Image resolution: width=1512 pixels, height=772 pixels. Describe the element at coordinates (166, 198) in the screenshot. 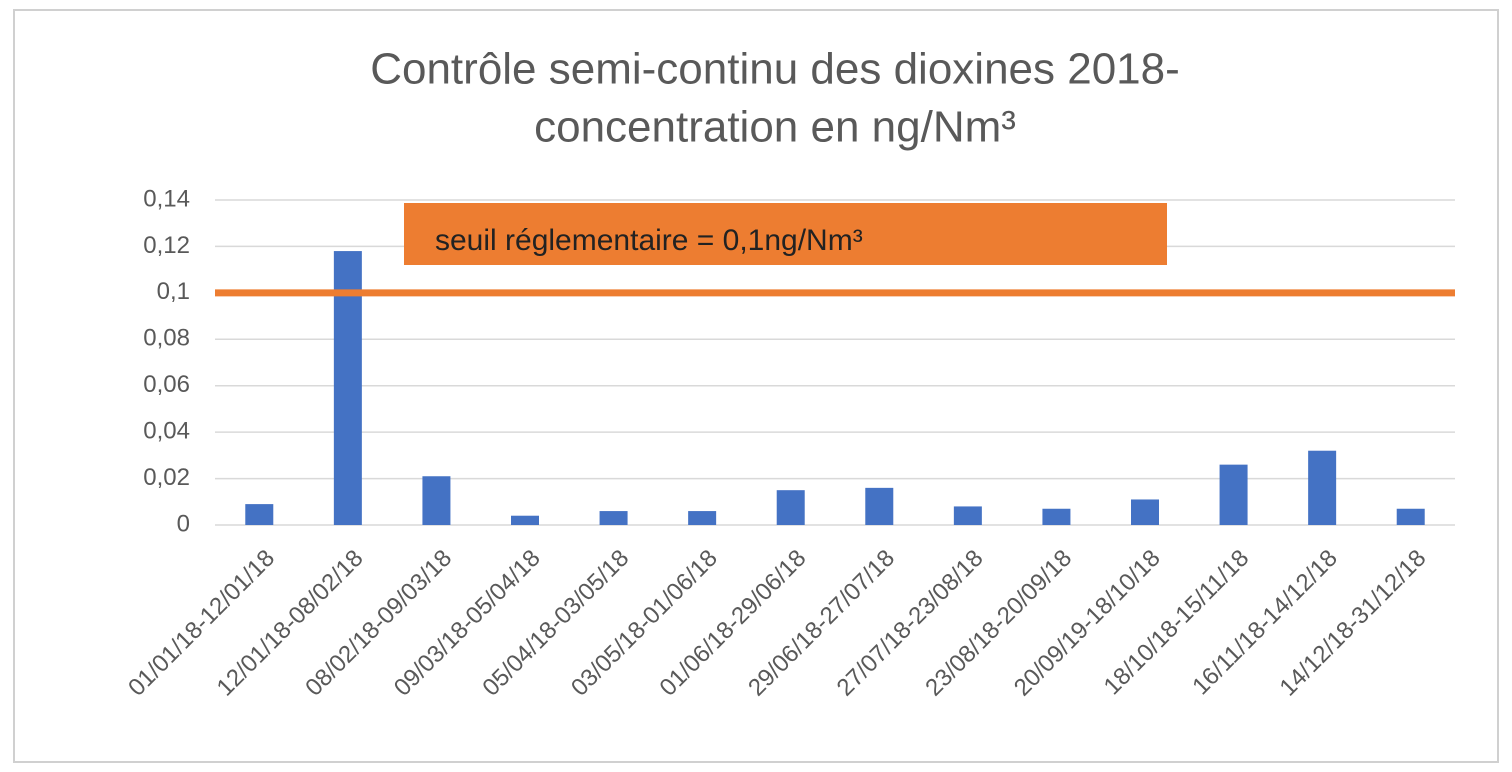

I see `y-tick-label: 0,14` at that location.